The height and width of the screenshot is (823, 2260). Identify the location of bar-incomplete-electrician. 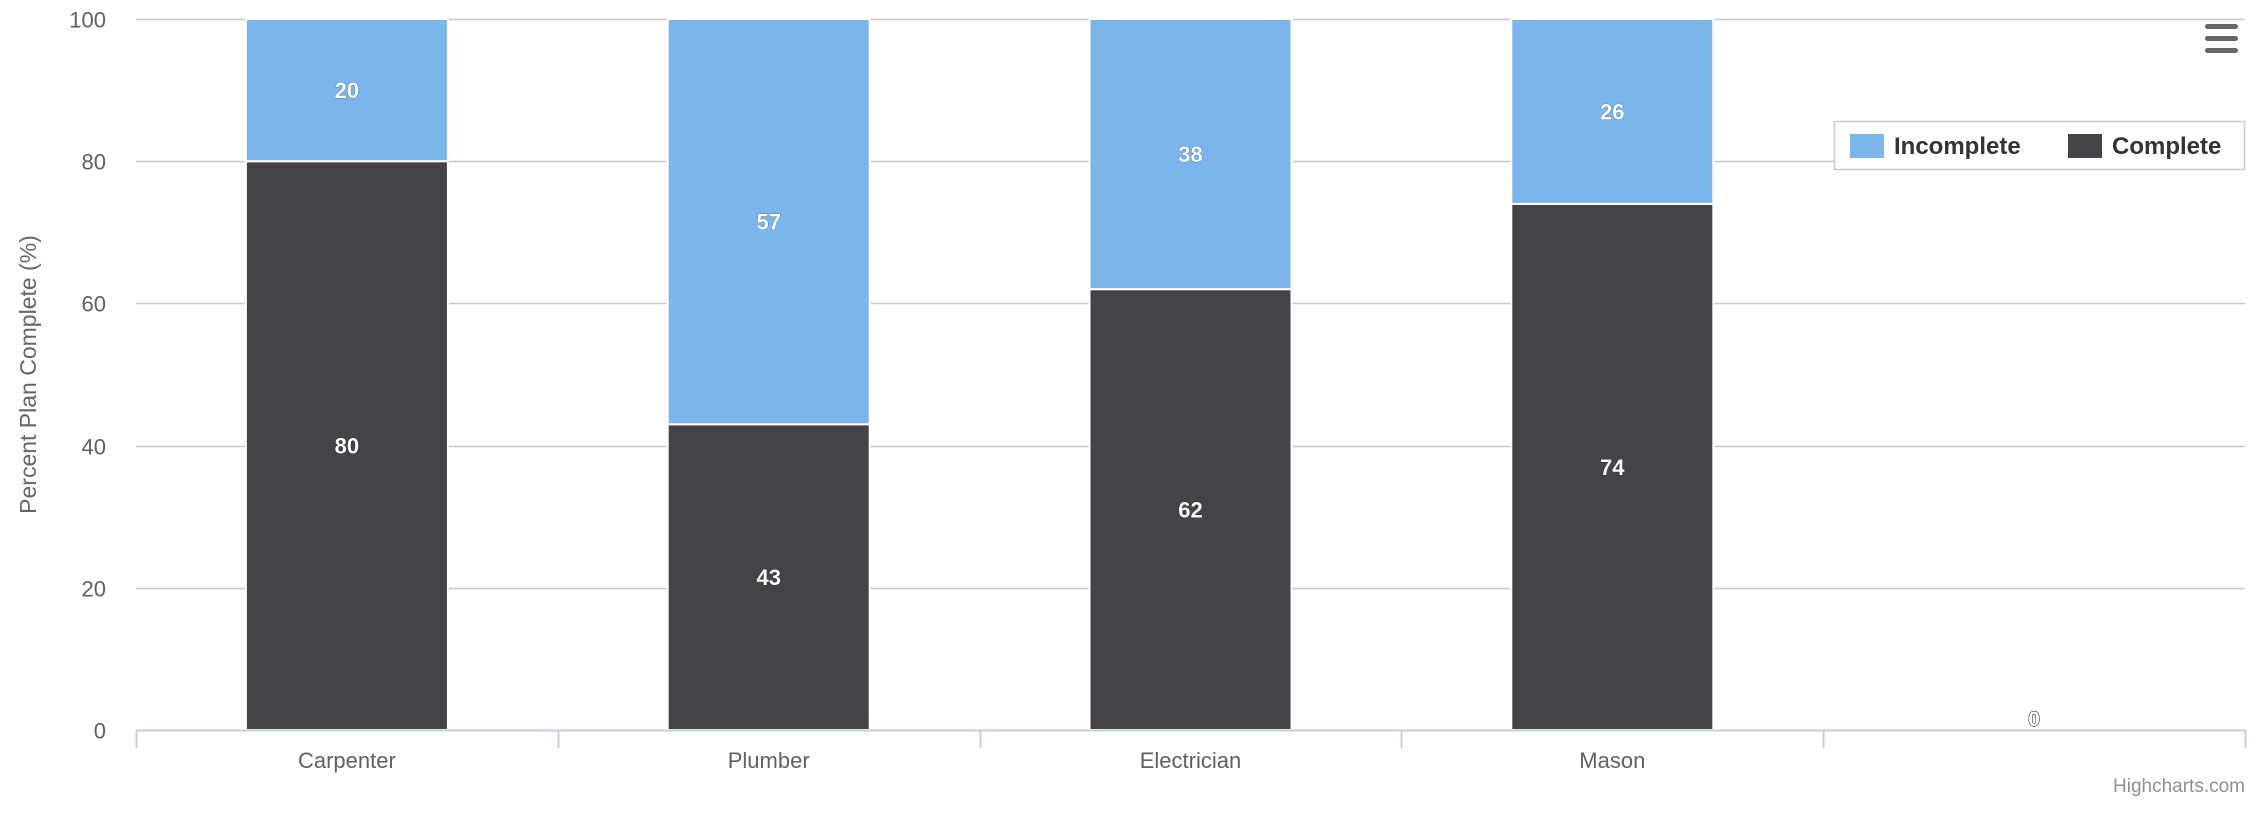
(1190, 154).